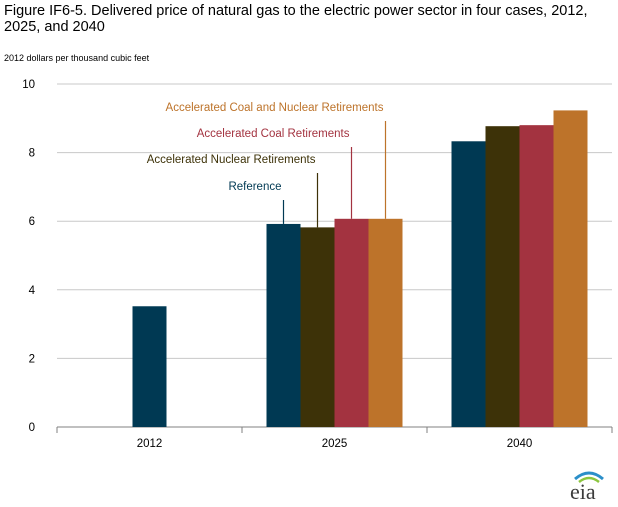 Image resolution: width=618 pixels, height=507 pixels. I want to click on y-tick-label: 0, so click(32, 428).